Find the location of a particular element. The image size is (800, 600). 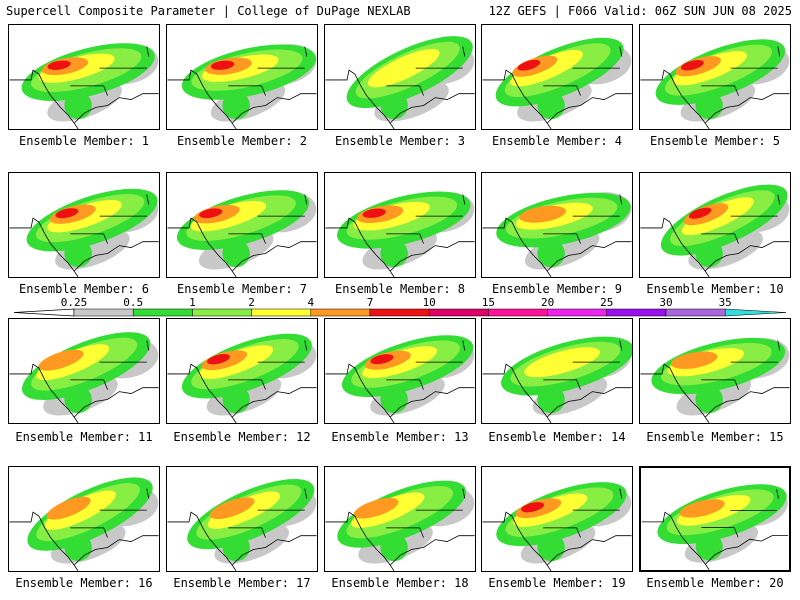

ensemble-member-label: Ensemble Member: 10 is located at coordinates (715, 289).